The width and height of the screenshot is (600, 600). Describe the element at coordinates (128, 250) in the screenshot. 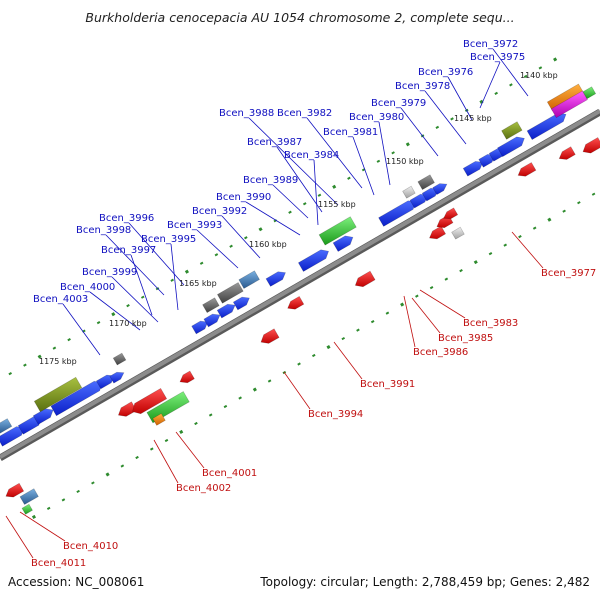

I see `gene-label-forward: Bcen_3997` at that location.